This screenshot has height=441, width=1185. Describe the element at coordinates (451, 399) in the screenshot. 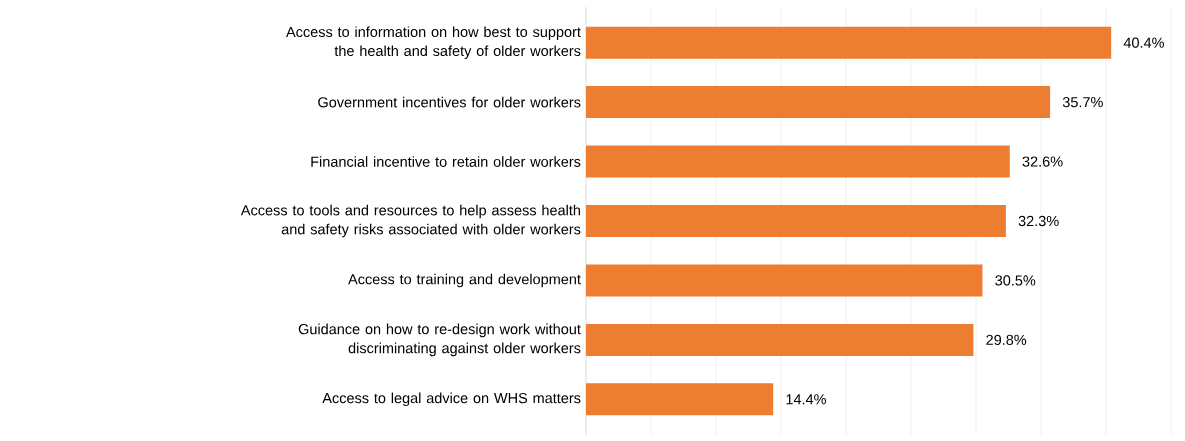

I see `y-tick-label: Access to legal advice on WHS matters` at that location.